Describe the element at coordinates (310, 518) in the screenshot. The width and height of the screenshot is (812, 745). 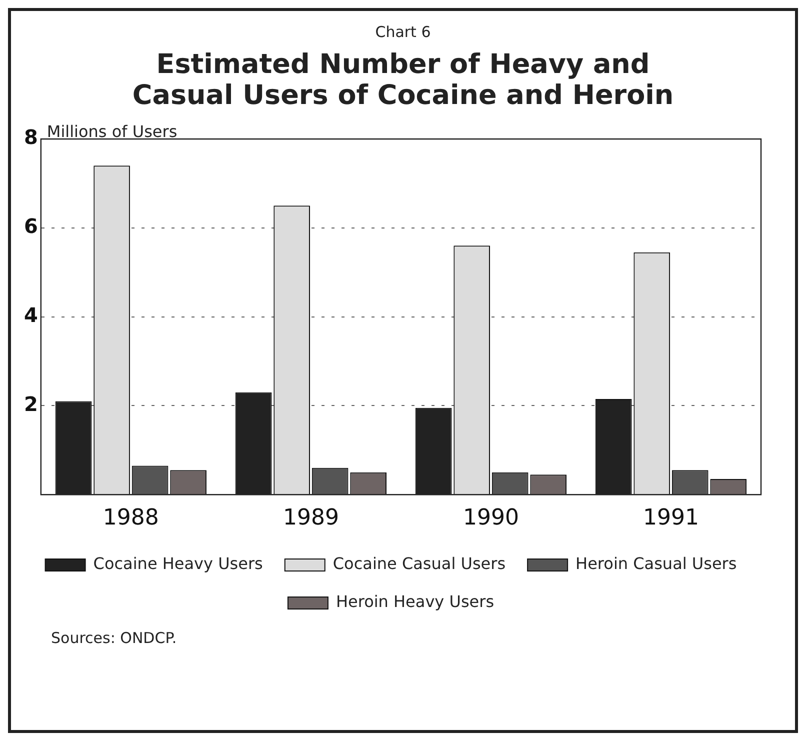
I see `x-tick-label: 1989` at that location.